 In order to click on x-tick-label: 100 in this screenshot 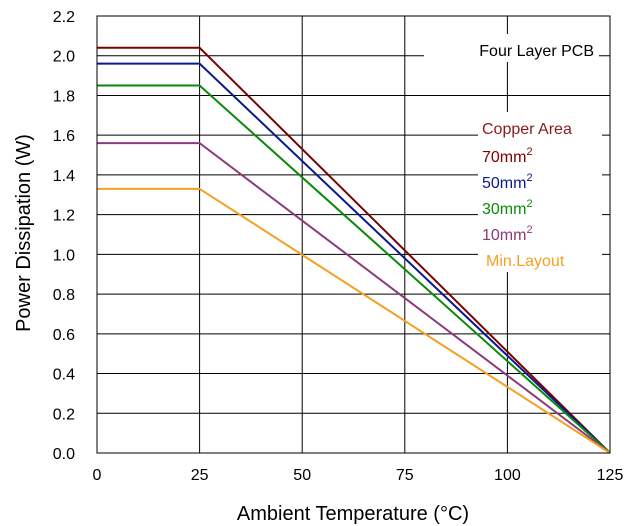, I will do `click(507, 475)`.